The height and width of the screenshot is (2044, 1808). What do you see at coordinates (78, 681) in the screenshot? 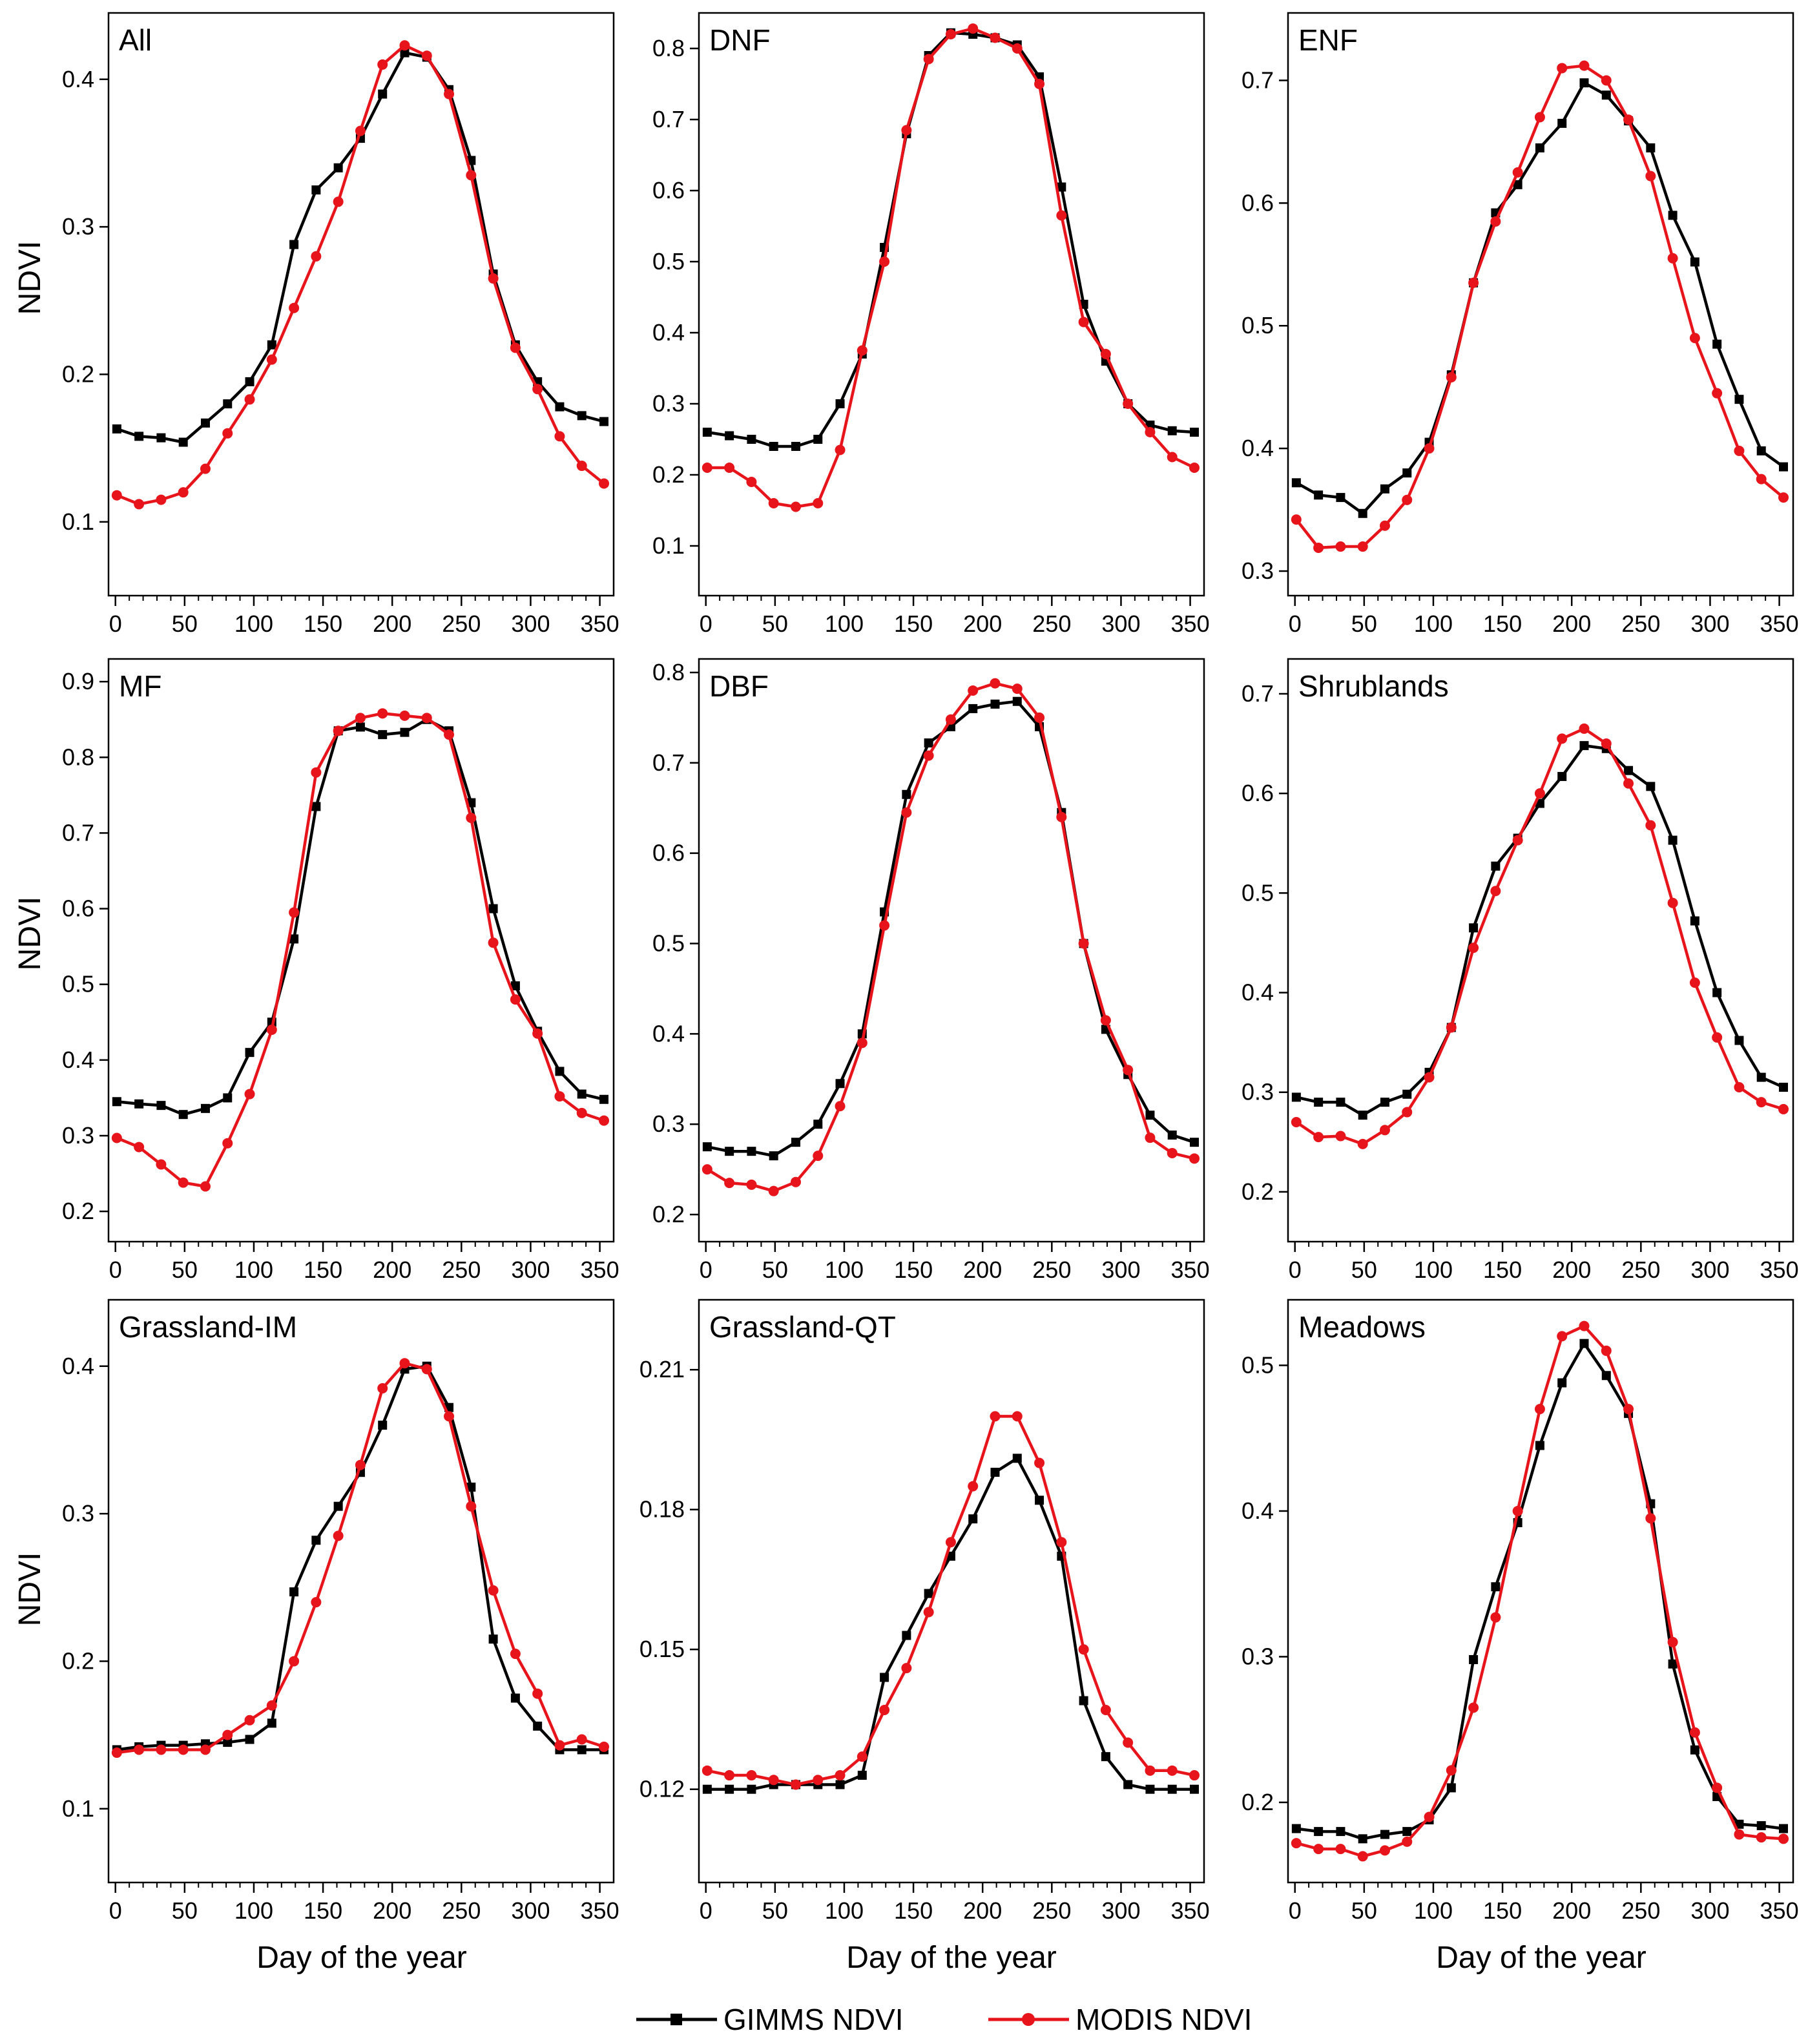
I see `y-tick-label: 0.9` at bounding box center [78, 681].